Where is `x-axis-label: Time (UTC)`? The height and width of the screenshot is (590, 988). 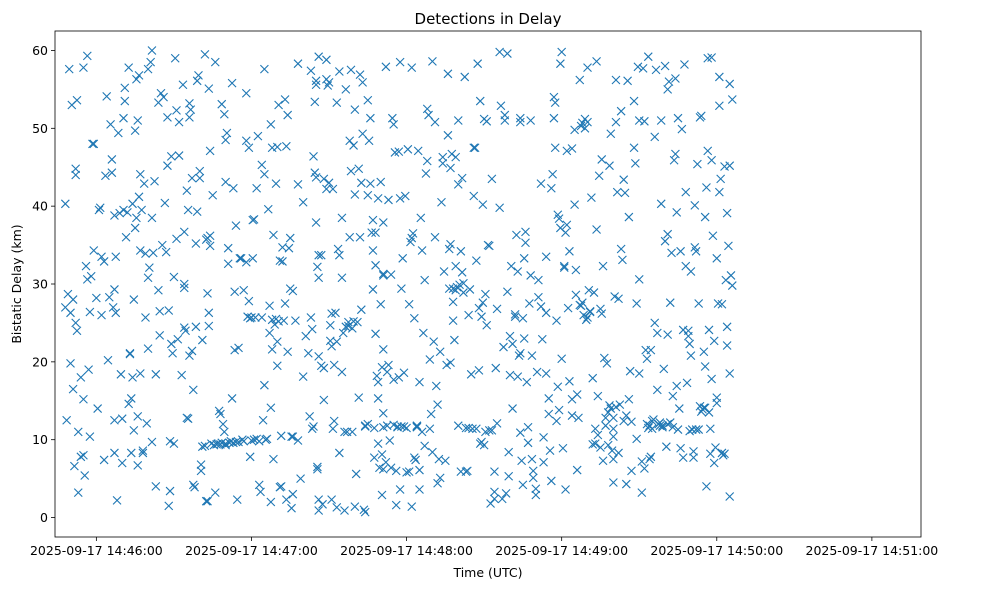 x-axis-label: Time (UTC) is located at coordinates (487, 572).